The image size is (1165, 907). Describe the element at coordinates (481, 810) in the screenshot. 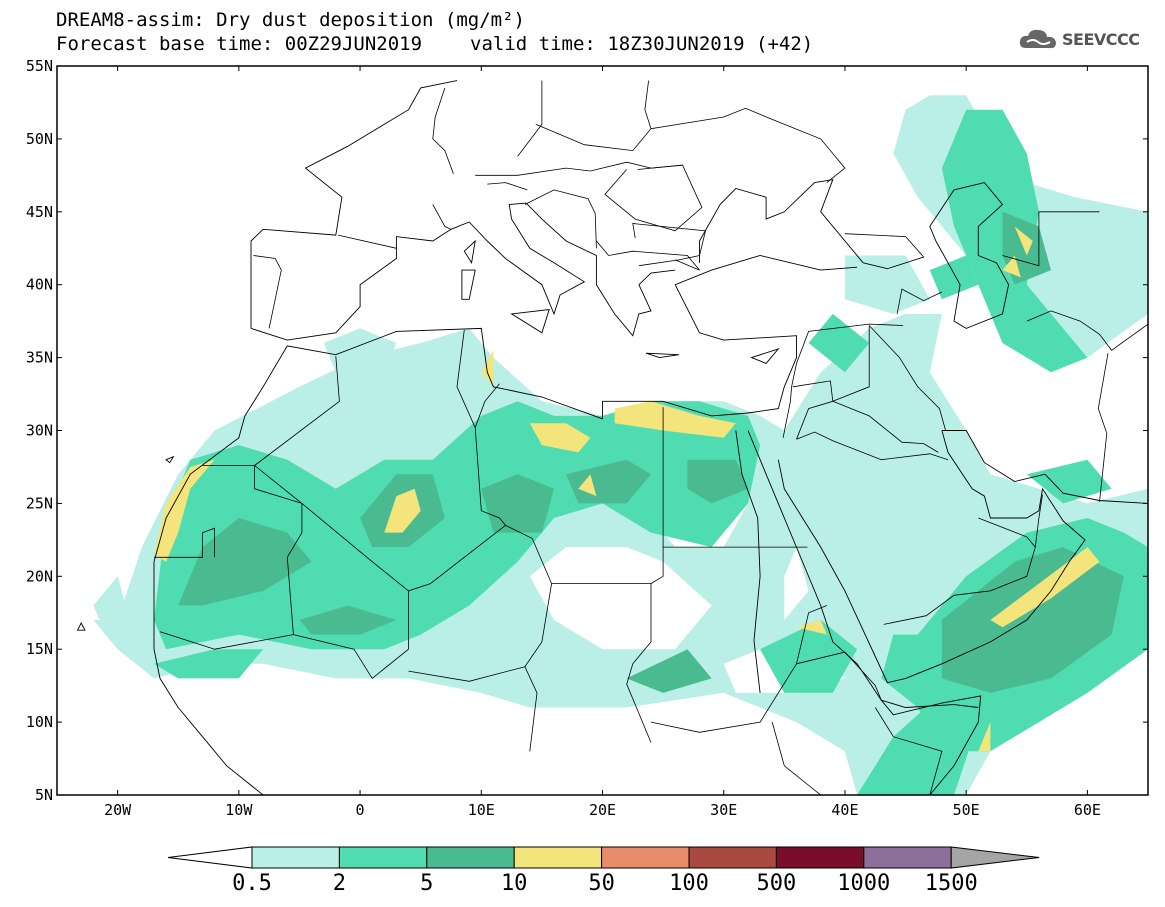

I see `lon-label: 10E` at that location.